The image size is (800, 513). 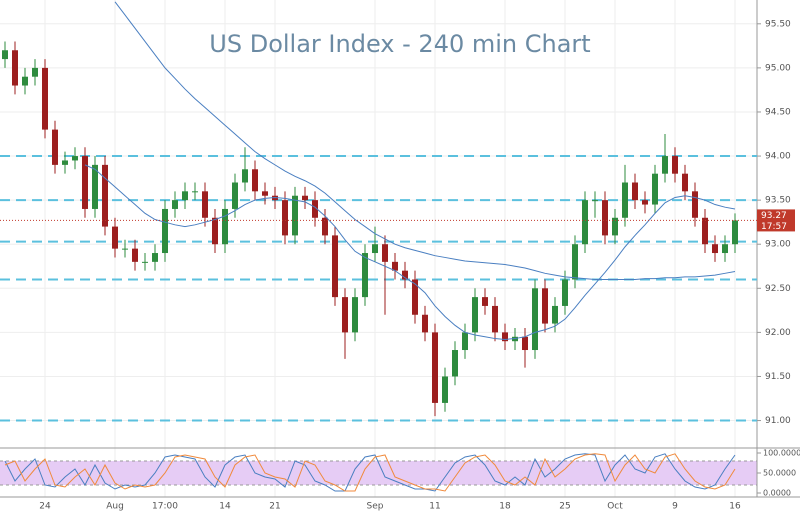 What do you see at coordinates (505, 507) in the screenshot?
I see `x-tick-label: 18` at bounding box center [505, 507].